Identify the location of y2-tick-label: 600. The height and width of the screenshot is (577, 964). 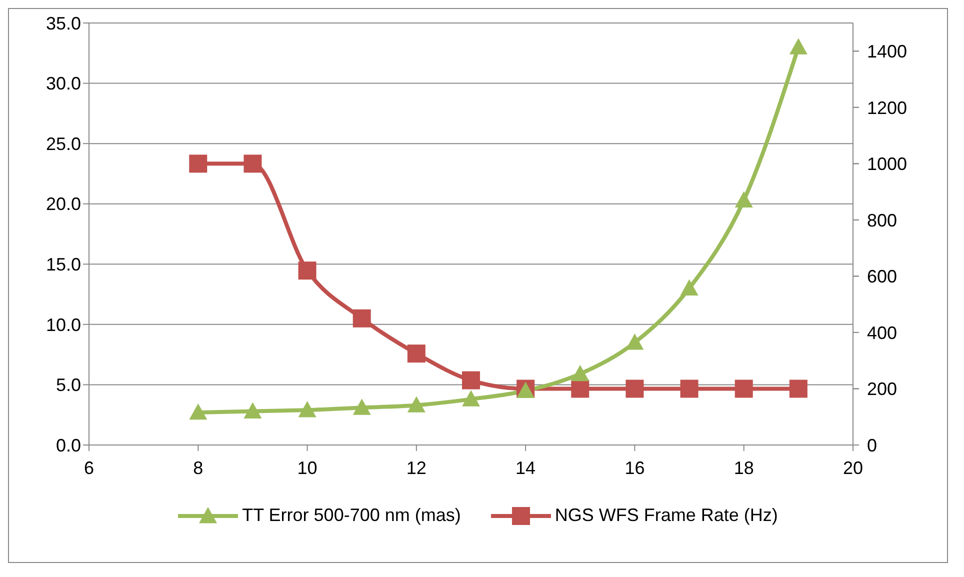
(882, 276).